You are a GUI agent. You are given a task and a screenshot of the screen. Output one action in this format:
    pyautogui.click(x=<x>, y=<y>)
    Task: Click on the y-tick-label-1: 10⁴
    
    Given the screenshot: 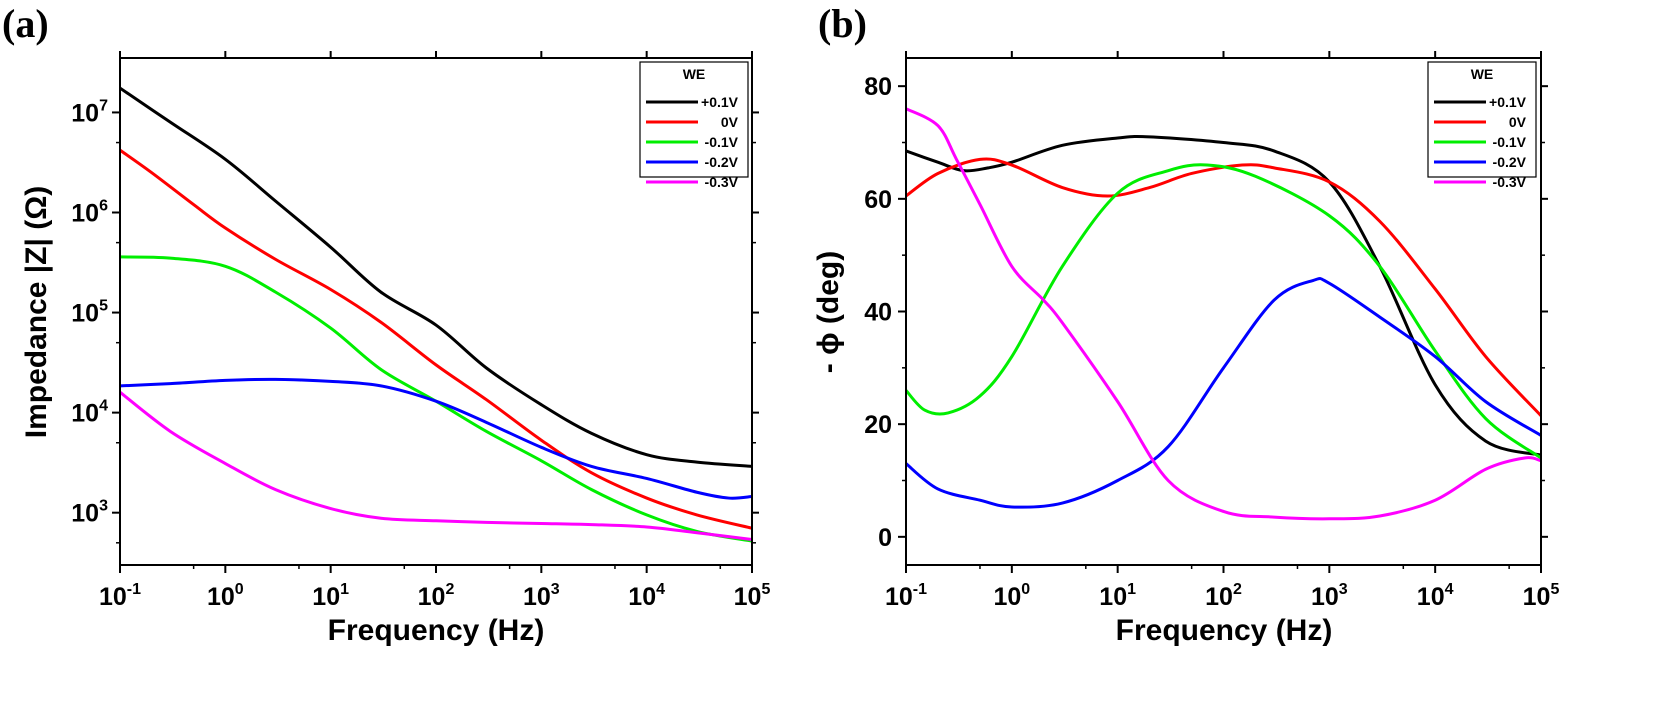 What is the action you would take?
    pyautogui.click(x=89, y=413)
    